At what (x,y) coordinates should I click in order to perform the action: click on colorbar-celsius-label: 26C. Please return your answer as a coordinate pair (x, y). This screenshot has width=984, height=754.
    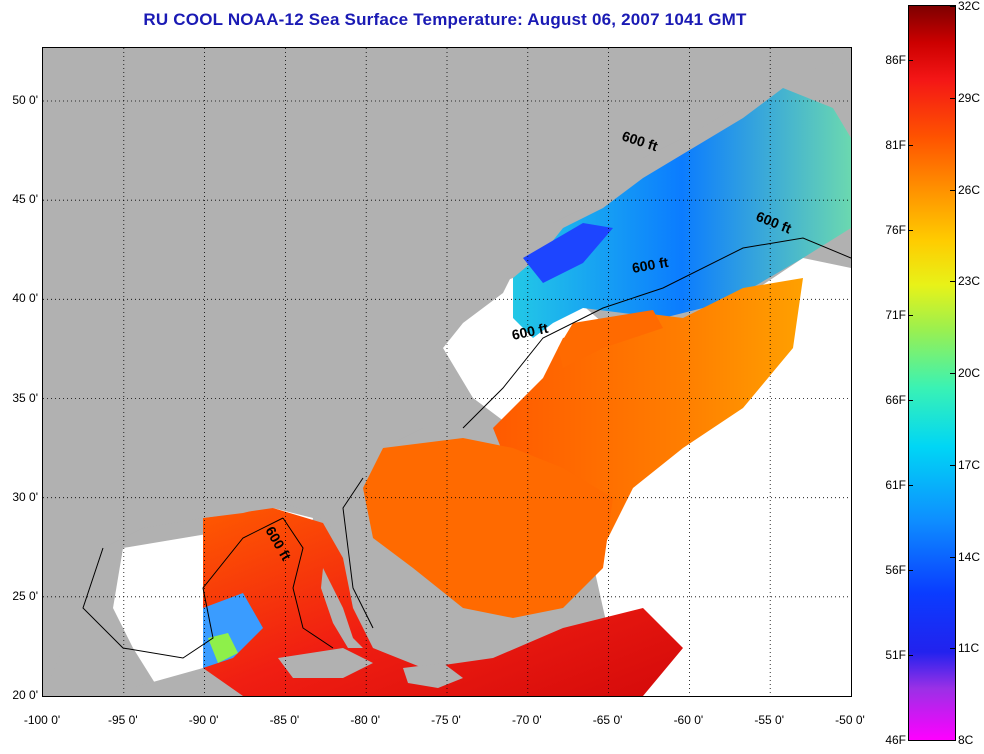
    Looking at the image, I should click on (969, 189).